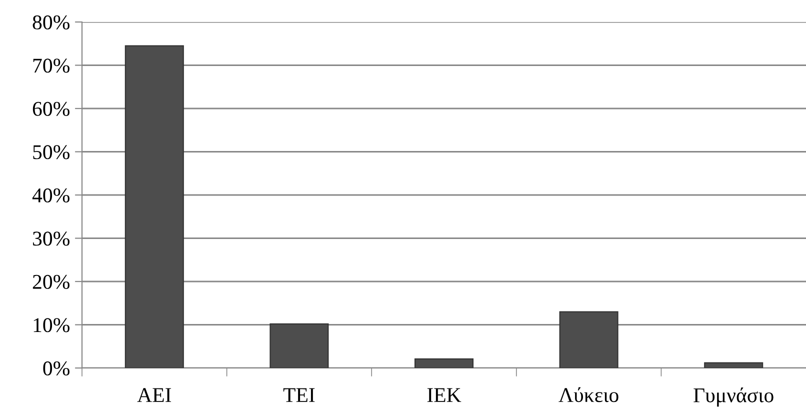  Describe the element at coordinates (154, 395) in the screenshot. I see `x-tick-label: ΑΕΙ` at that location.